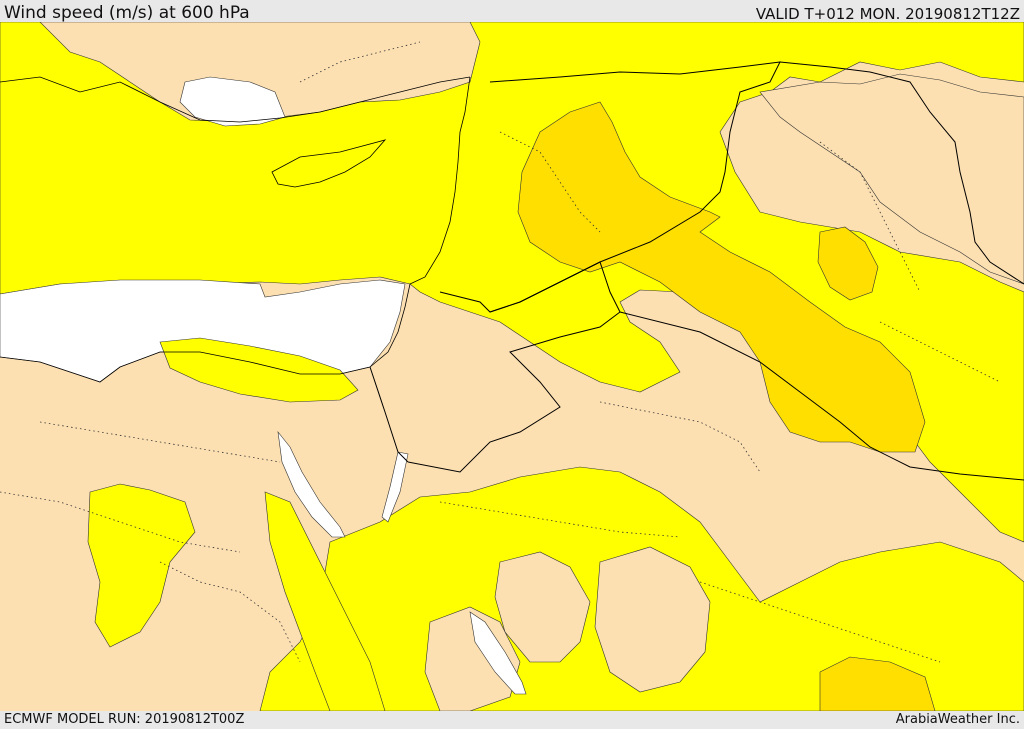 The width and height of the screenshot is (1024, 729). I want to click on tan-patch-southwest, so click(472, 658).